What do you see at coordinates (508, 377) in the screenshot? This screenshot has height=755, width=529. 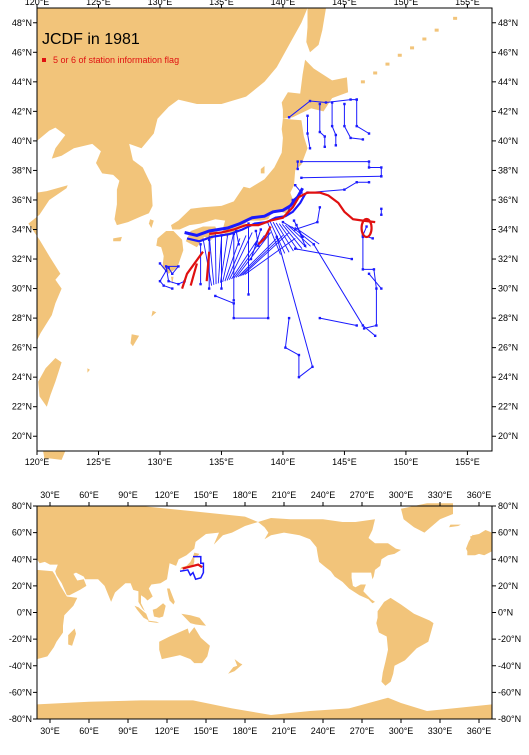 I see `lat-label-right: 24°N` at bounding box center [508, 377].